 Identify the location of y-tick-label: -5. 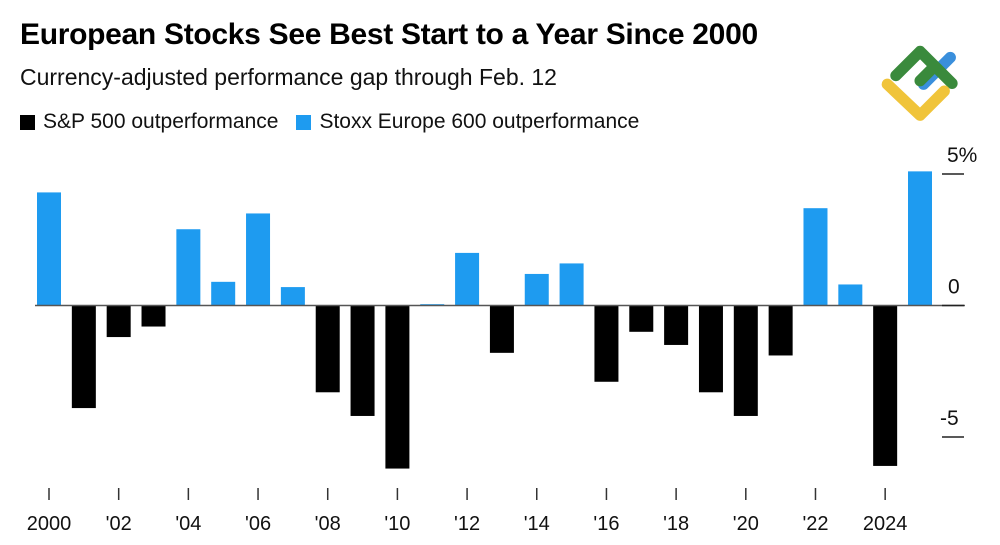
(949, 418).